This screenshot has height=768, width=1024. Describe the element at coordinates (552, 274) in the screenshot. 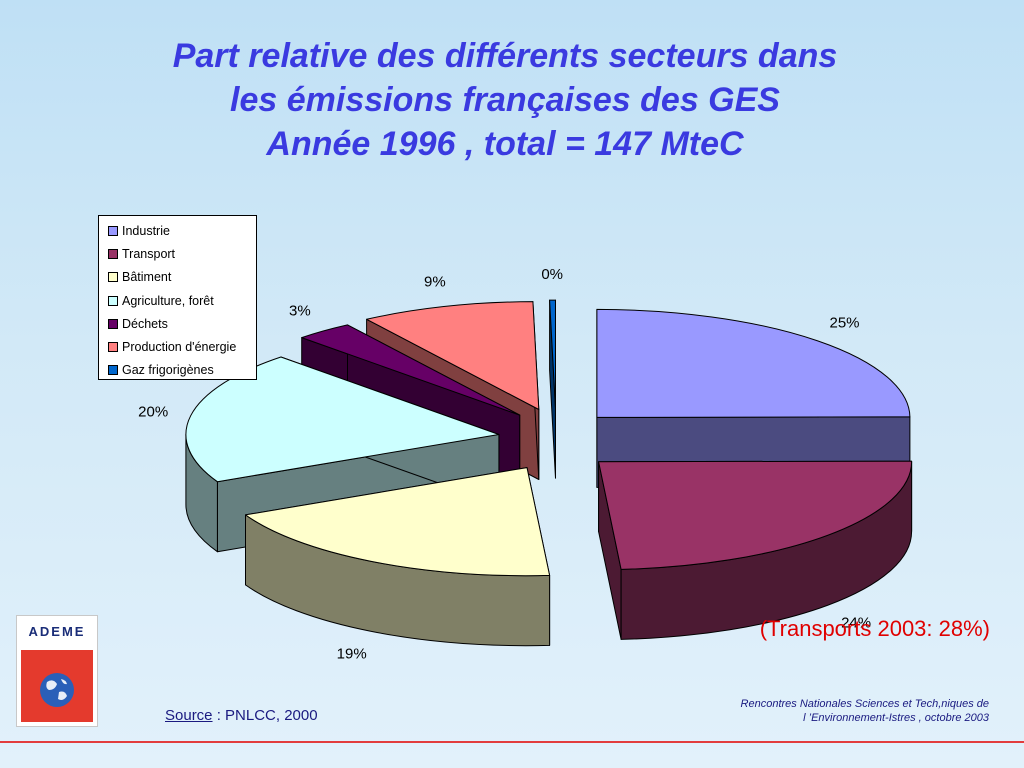

I see `data-label: 0%` at that location.